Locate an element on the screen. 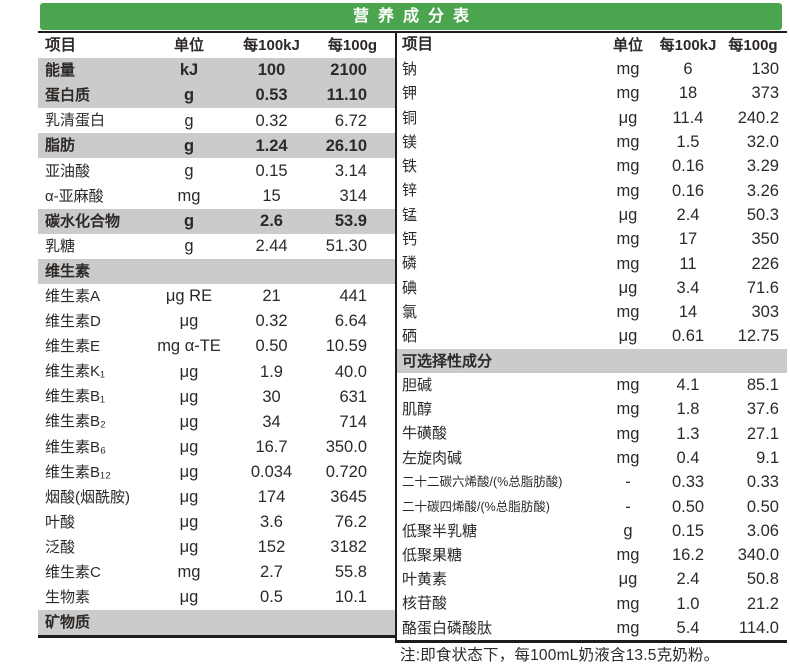 This screenshot has height=666, width=790. item-per100g: 0.720 is located at coordinates (346, 471).